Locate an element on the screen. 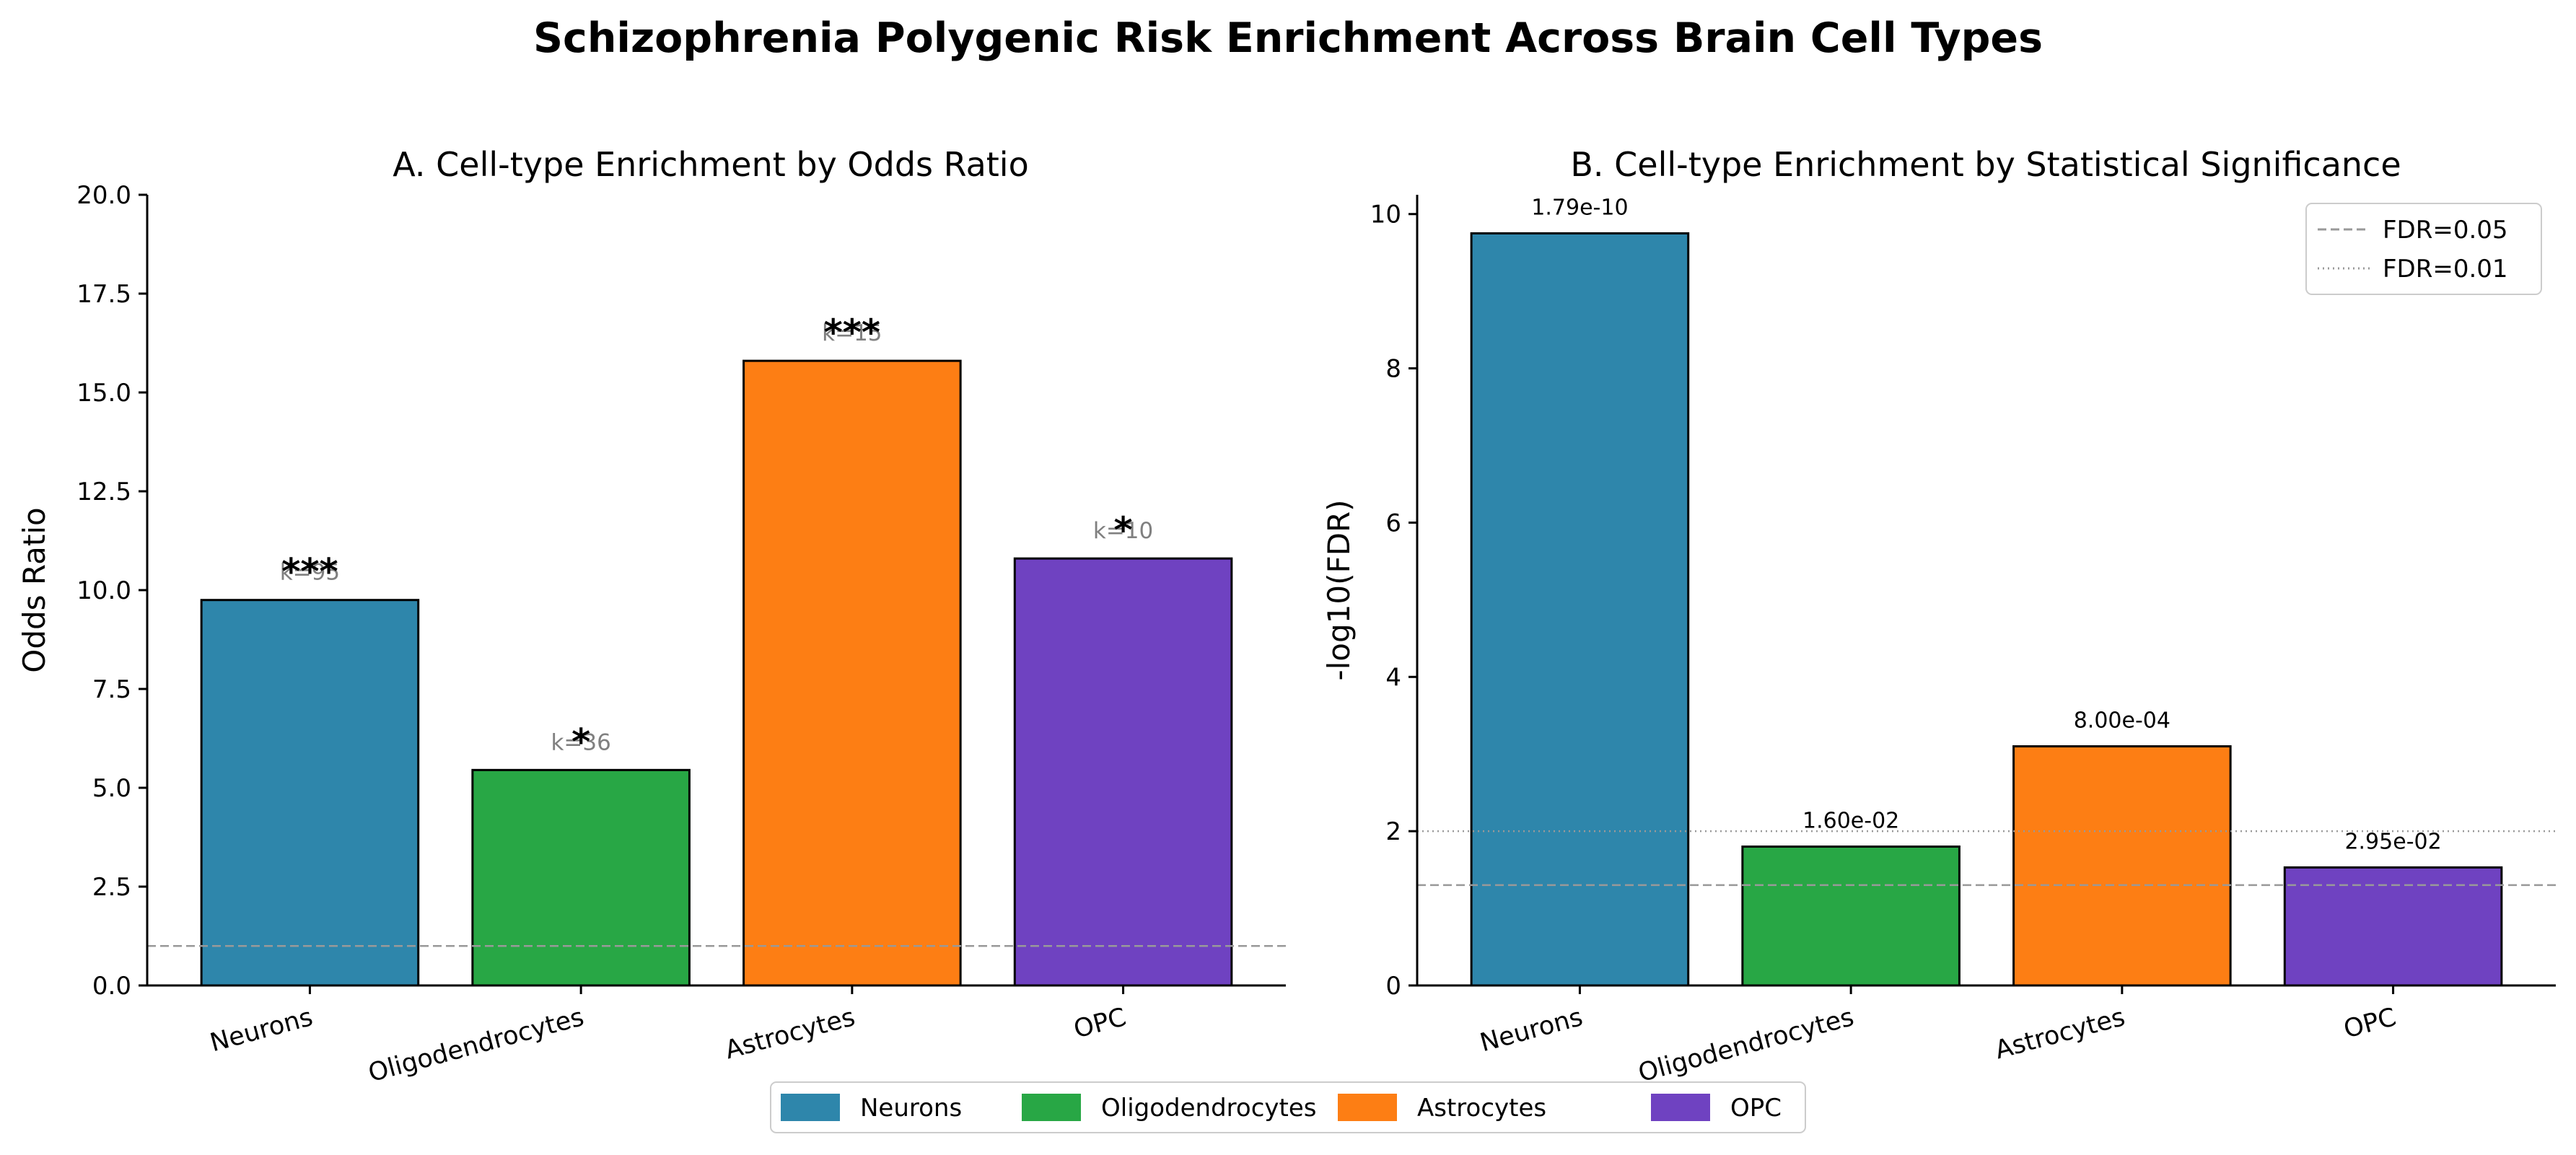 The width and height of the screenshot is (2576, 1155). panel-a-y-tick-label: 17.5 is located at coordinates (103, 294).